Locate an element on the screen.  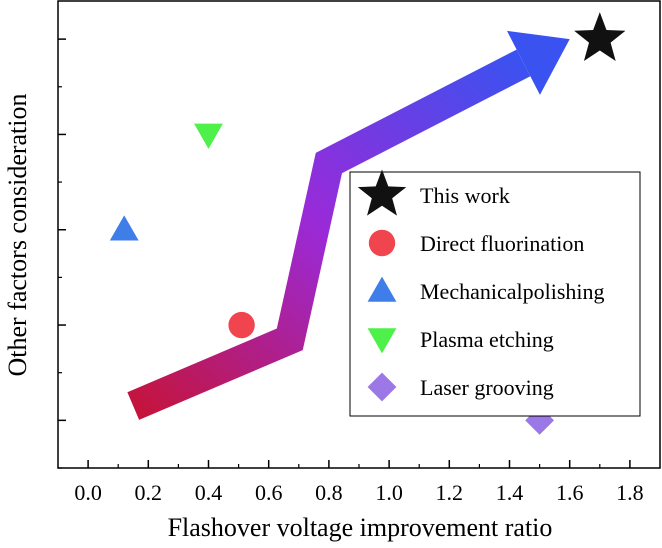
legend-label-direct-fluorination: Direct fluorination is located at coordinates (502, 243).